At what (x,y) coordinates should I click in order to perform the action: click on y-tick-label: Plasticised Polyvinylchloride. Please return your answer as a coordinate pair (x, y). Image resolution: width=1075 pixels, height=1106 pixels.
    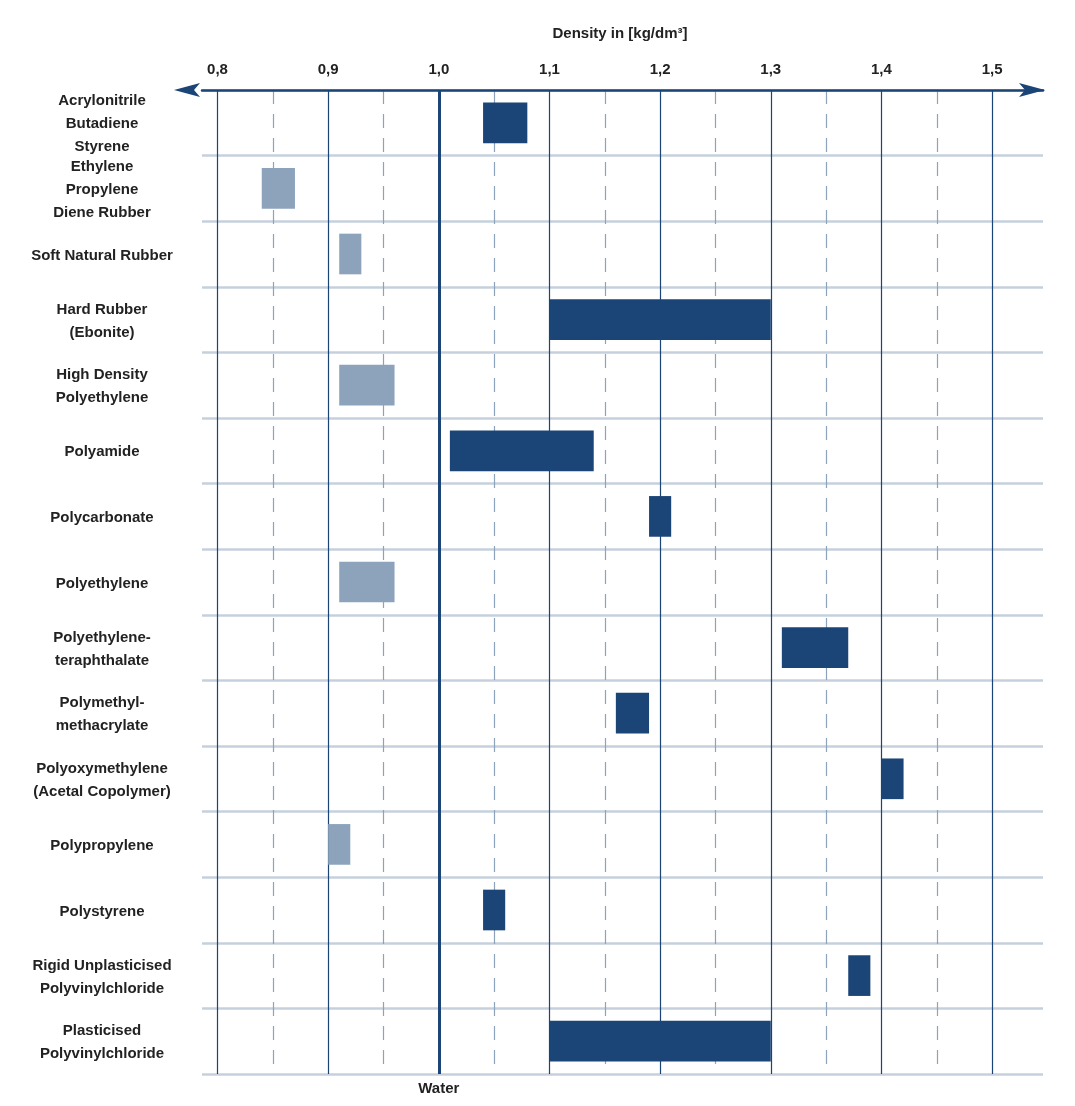
    Looking at the image, I should click on (102, 1041).